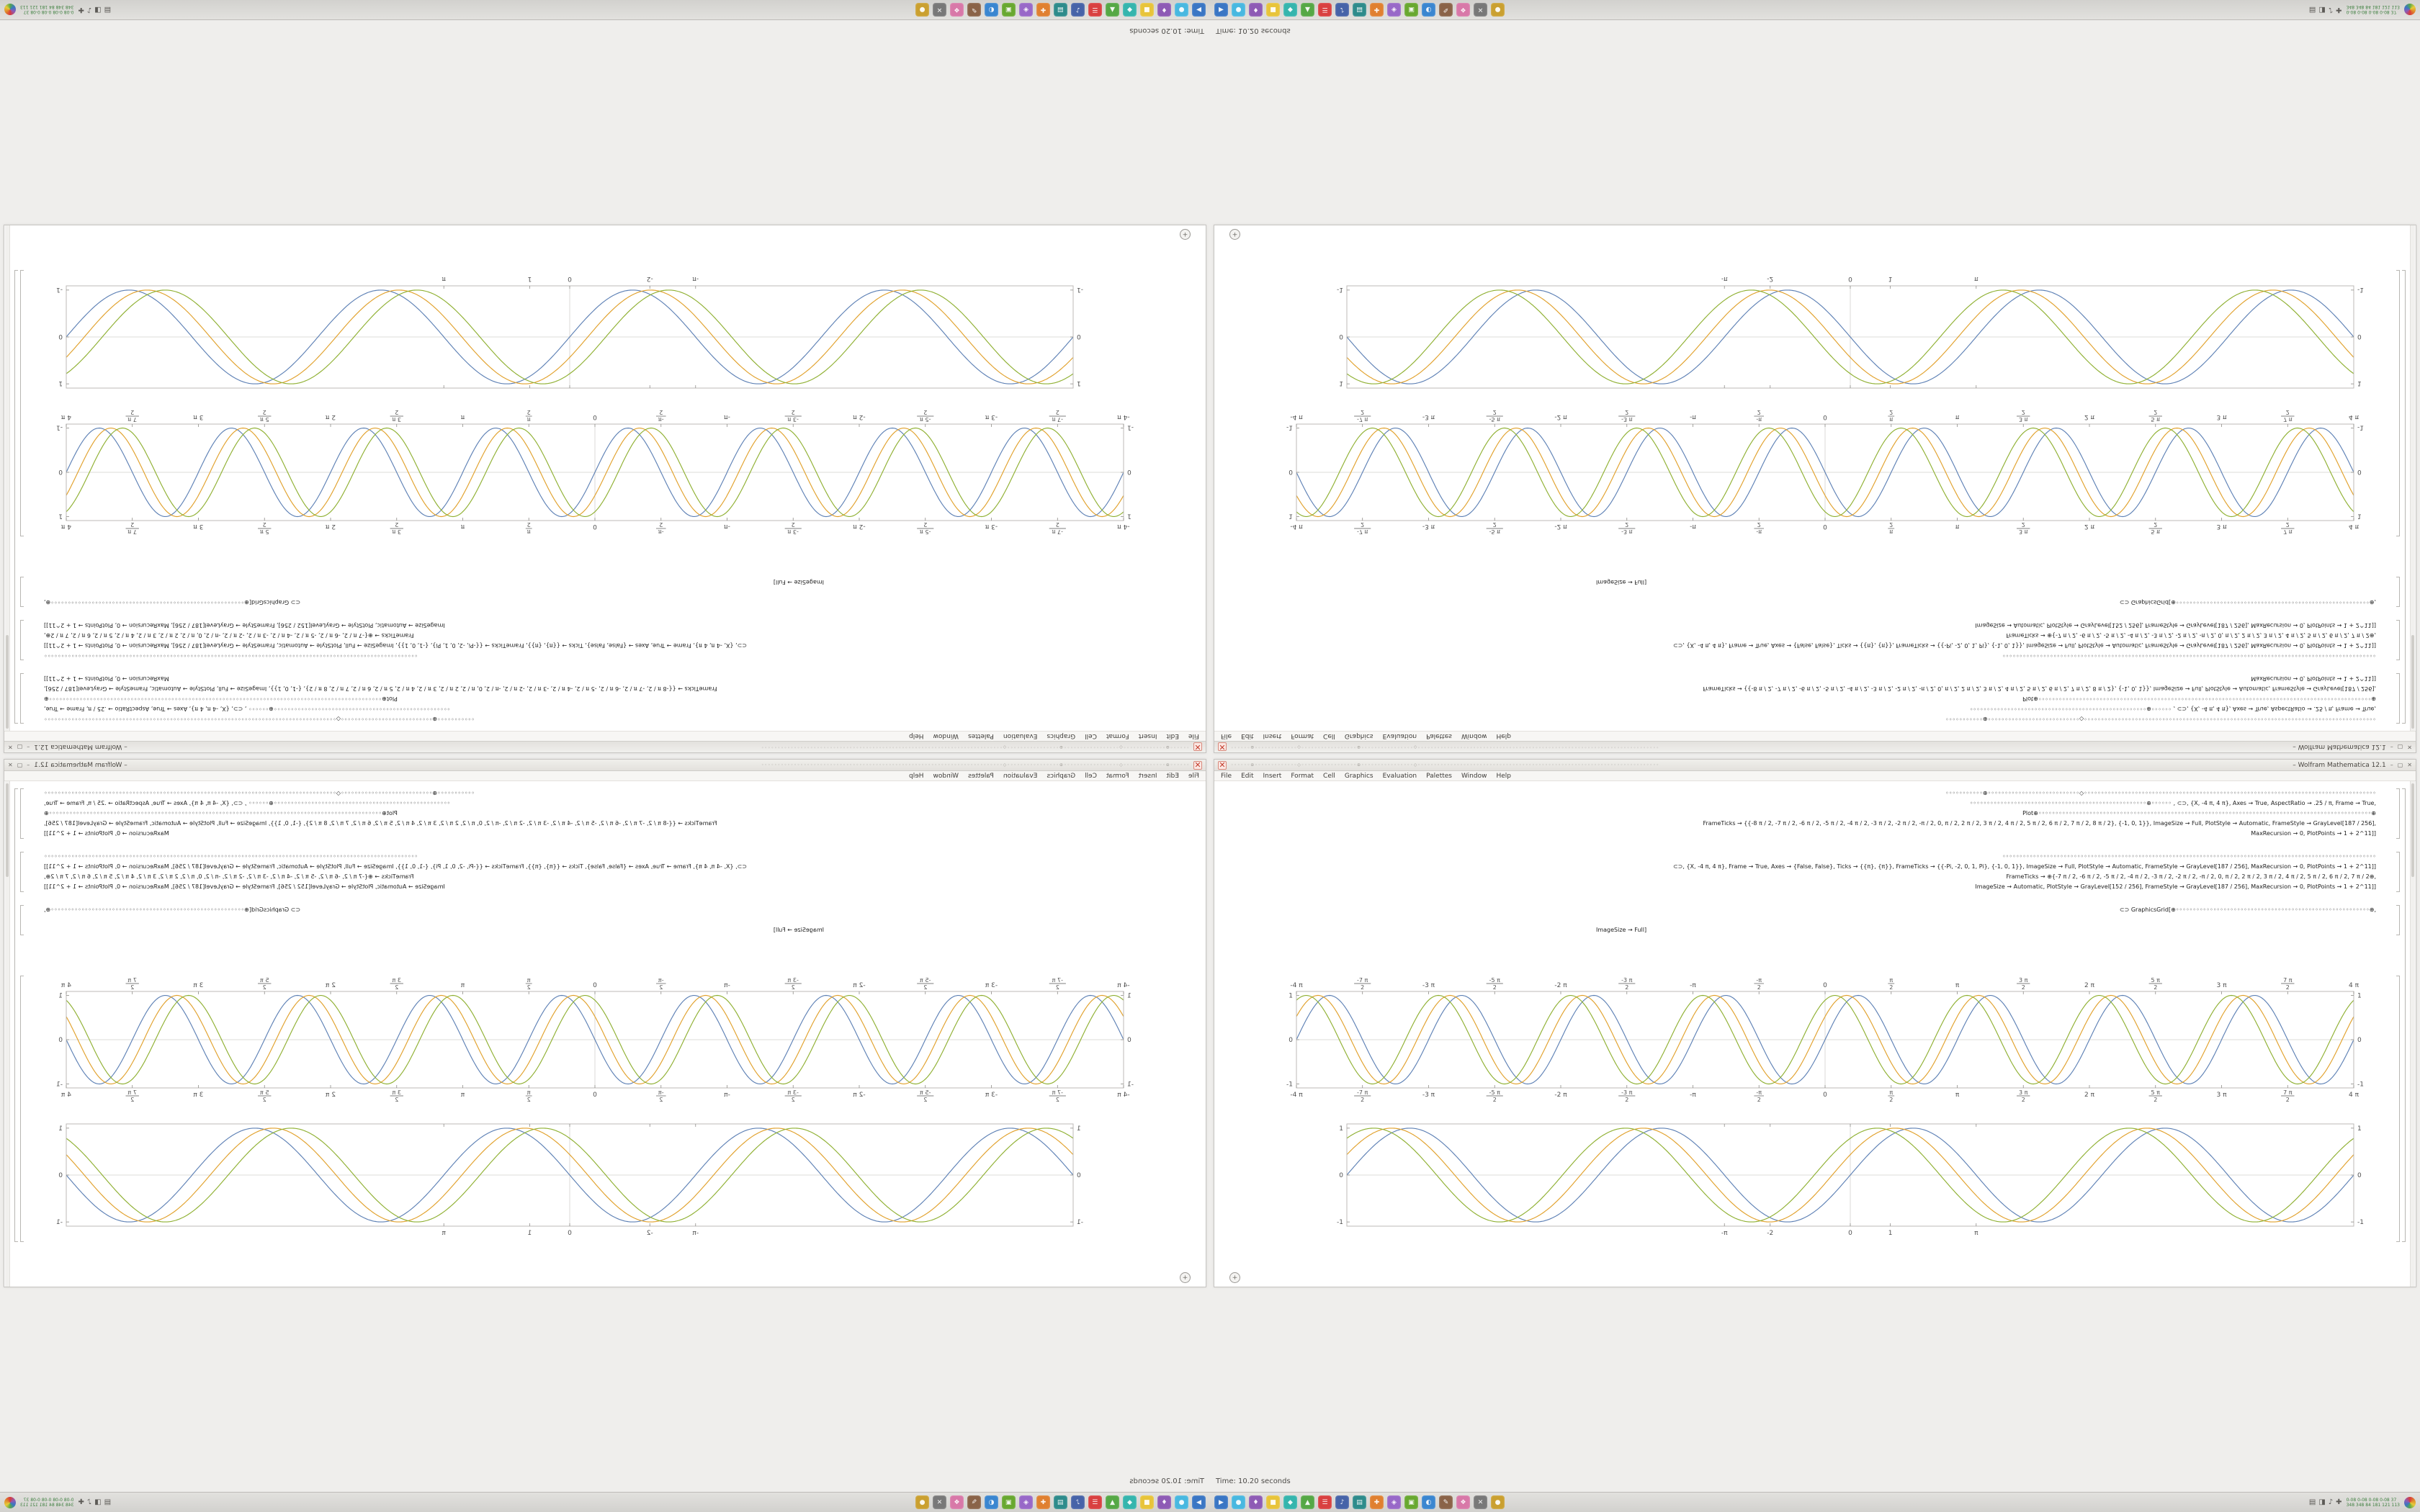  I want to click on taskbar-app-icon: ▶, so click(1199, 10).